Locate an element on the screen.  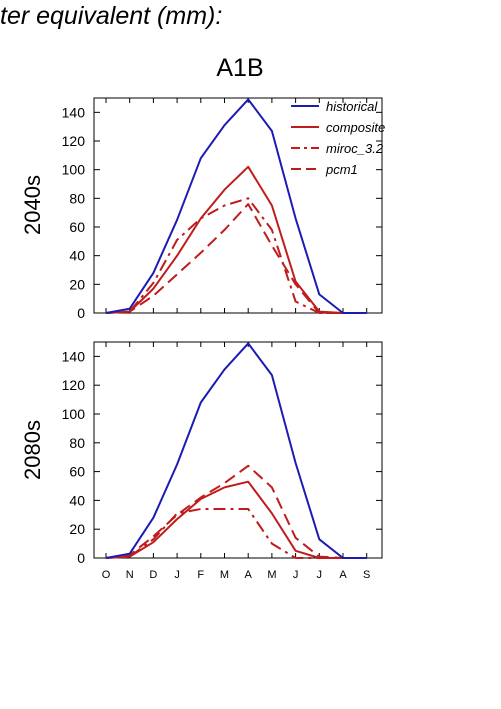
x-tick-label: N is located at coordinates (130, 575).